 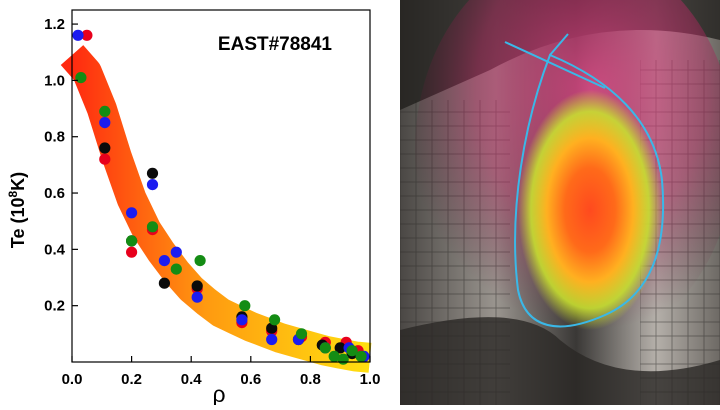 What do you see at coordinates (54, 137) in the screenshot?
I see `y-tick-label: 0.8` at bounding box center [54, 137].